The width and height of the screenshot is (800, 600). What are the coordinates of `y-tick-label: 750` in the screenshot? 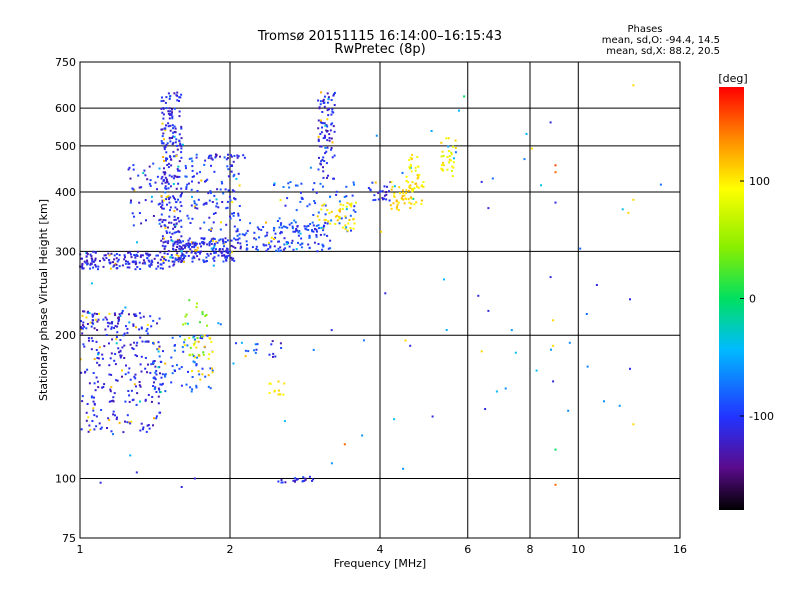 It's located at (65, 62).